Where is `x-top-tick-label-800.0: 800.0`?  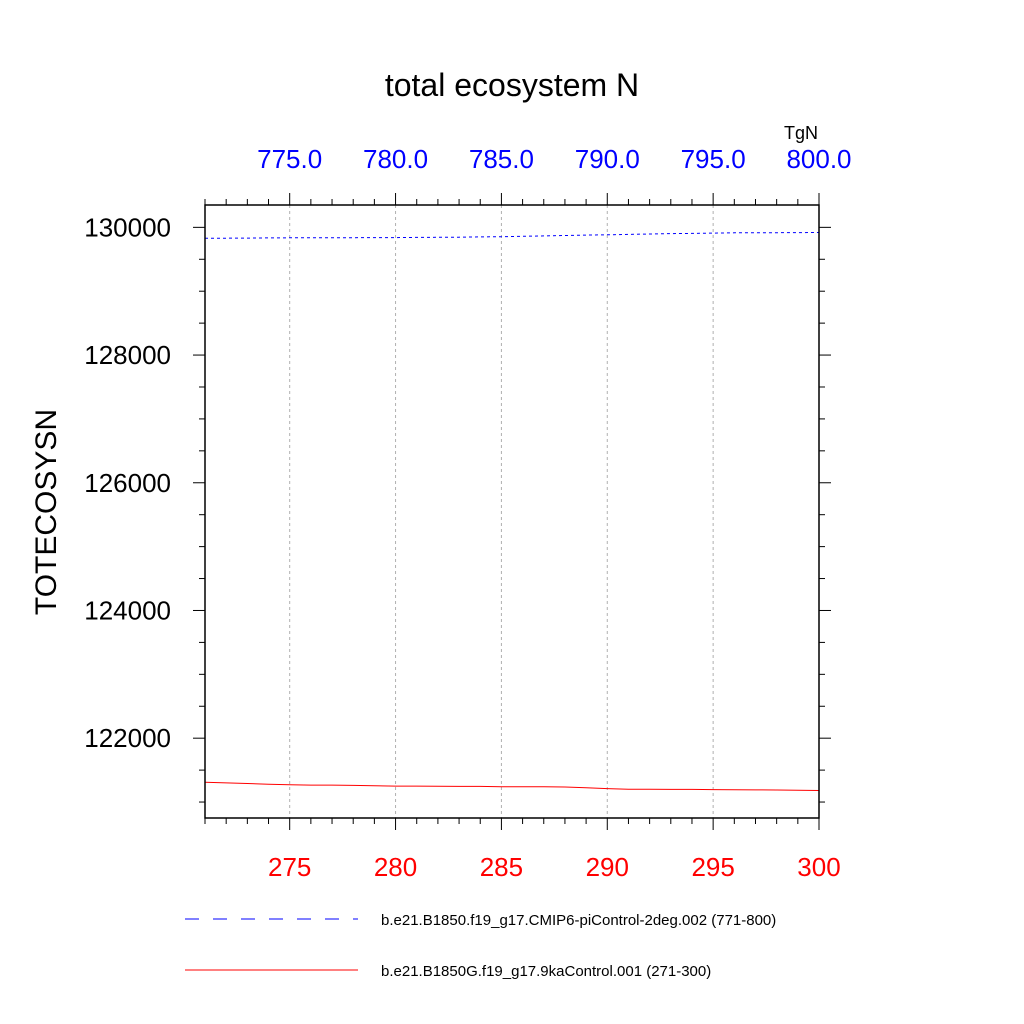
x-top-tick-label-800.0: 800.0 is located at coordinates (818, 159).